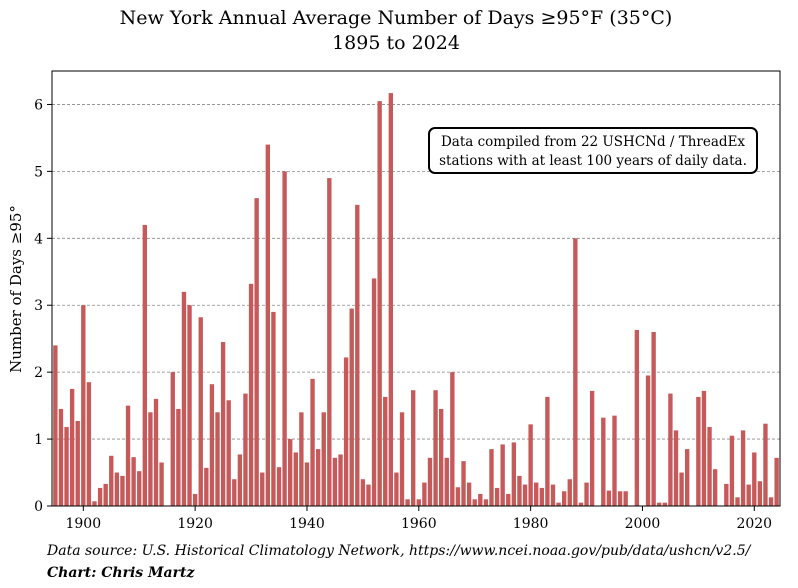 This screenshot has width=798, height=588. I want to click on bar-2002, so click(653, 419).